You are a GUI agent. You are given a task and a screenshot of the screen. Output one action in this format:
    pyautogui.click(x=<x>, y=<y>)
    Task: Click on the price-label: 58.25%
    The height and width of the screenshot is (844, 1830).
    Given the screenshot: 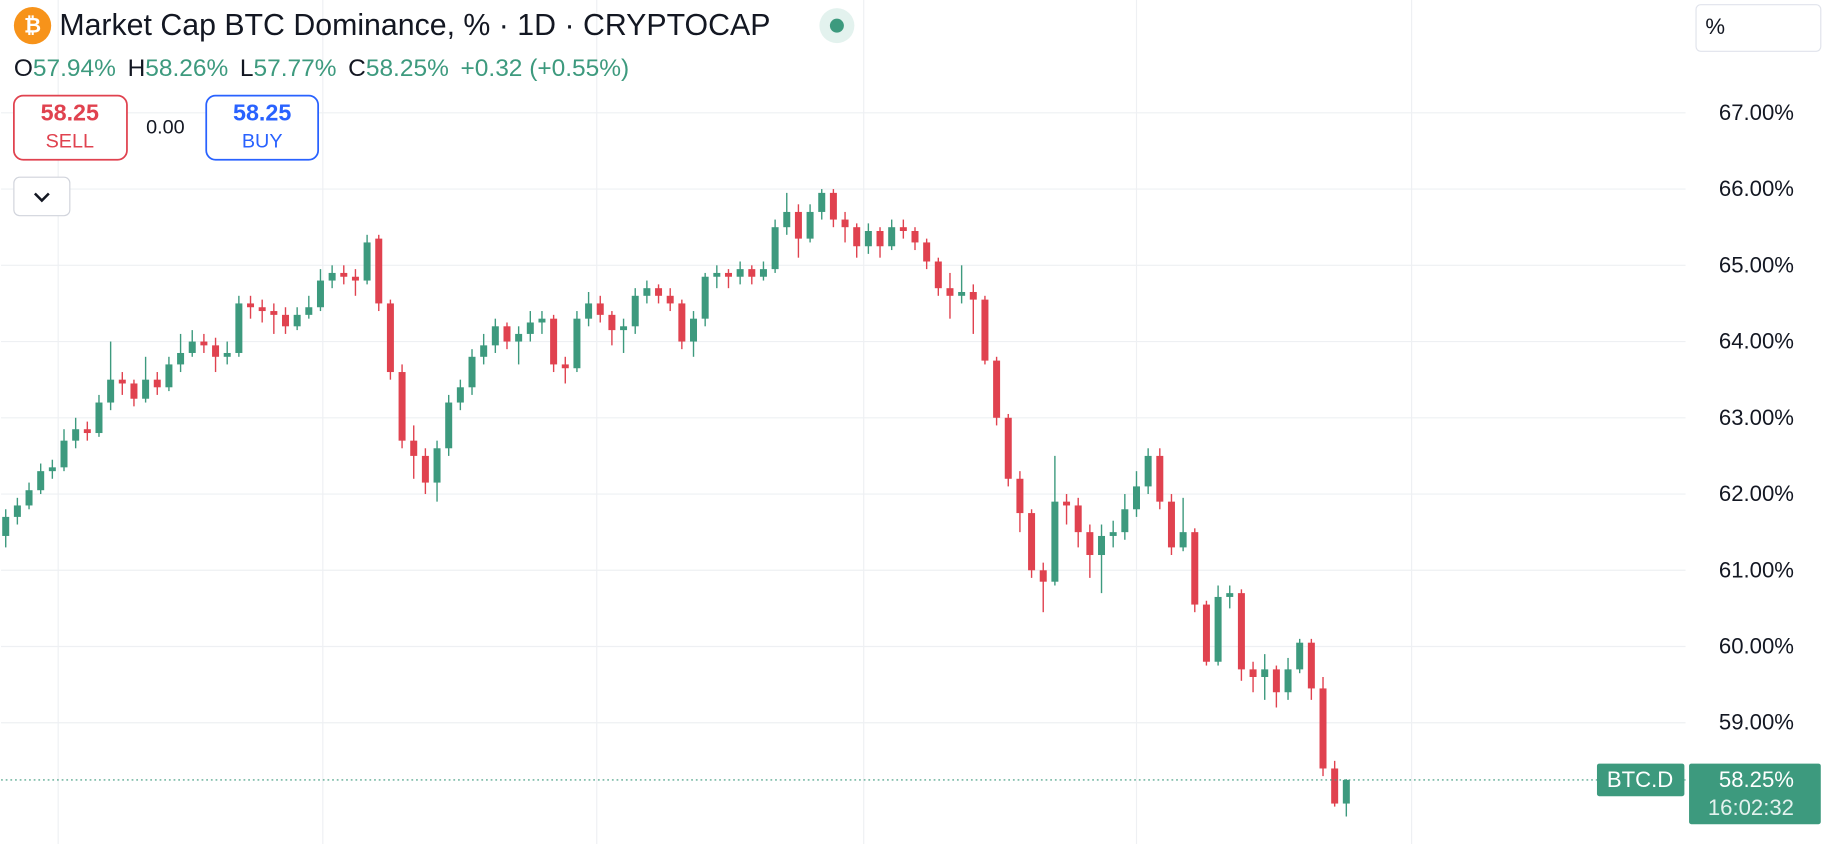 What is the action you would take?
    pyautogui.click(x=1756, y=779)
    